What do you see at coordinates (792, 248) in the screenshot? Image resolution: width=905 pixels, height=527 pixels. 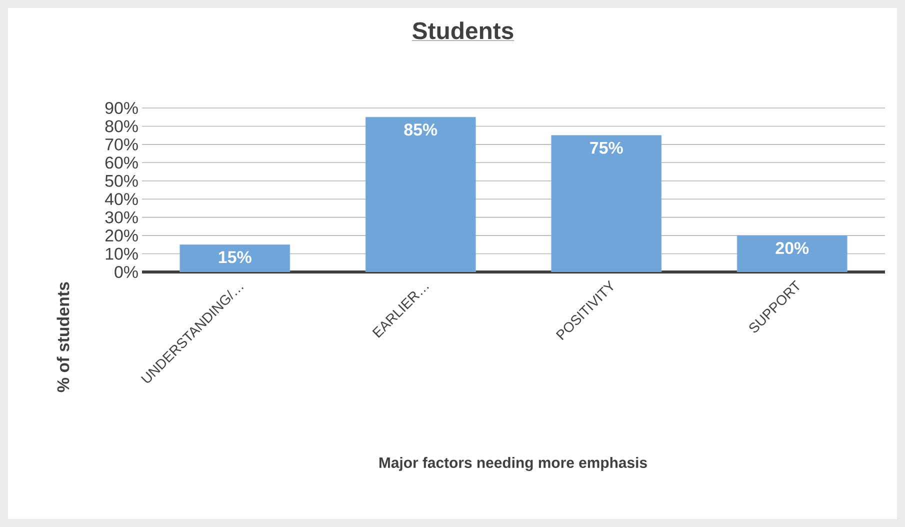 I see `data-label: 20%` at bounding box center [792, 248].